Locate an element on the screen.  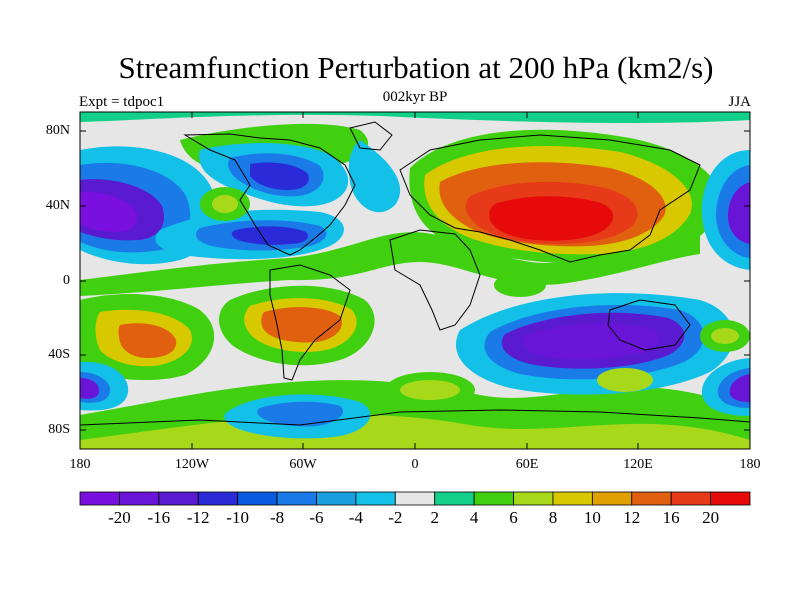
south-america-outline is located at coordinates (310, 322).